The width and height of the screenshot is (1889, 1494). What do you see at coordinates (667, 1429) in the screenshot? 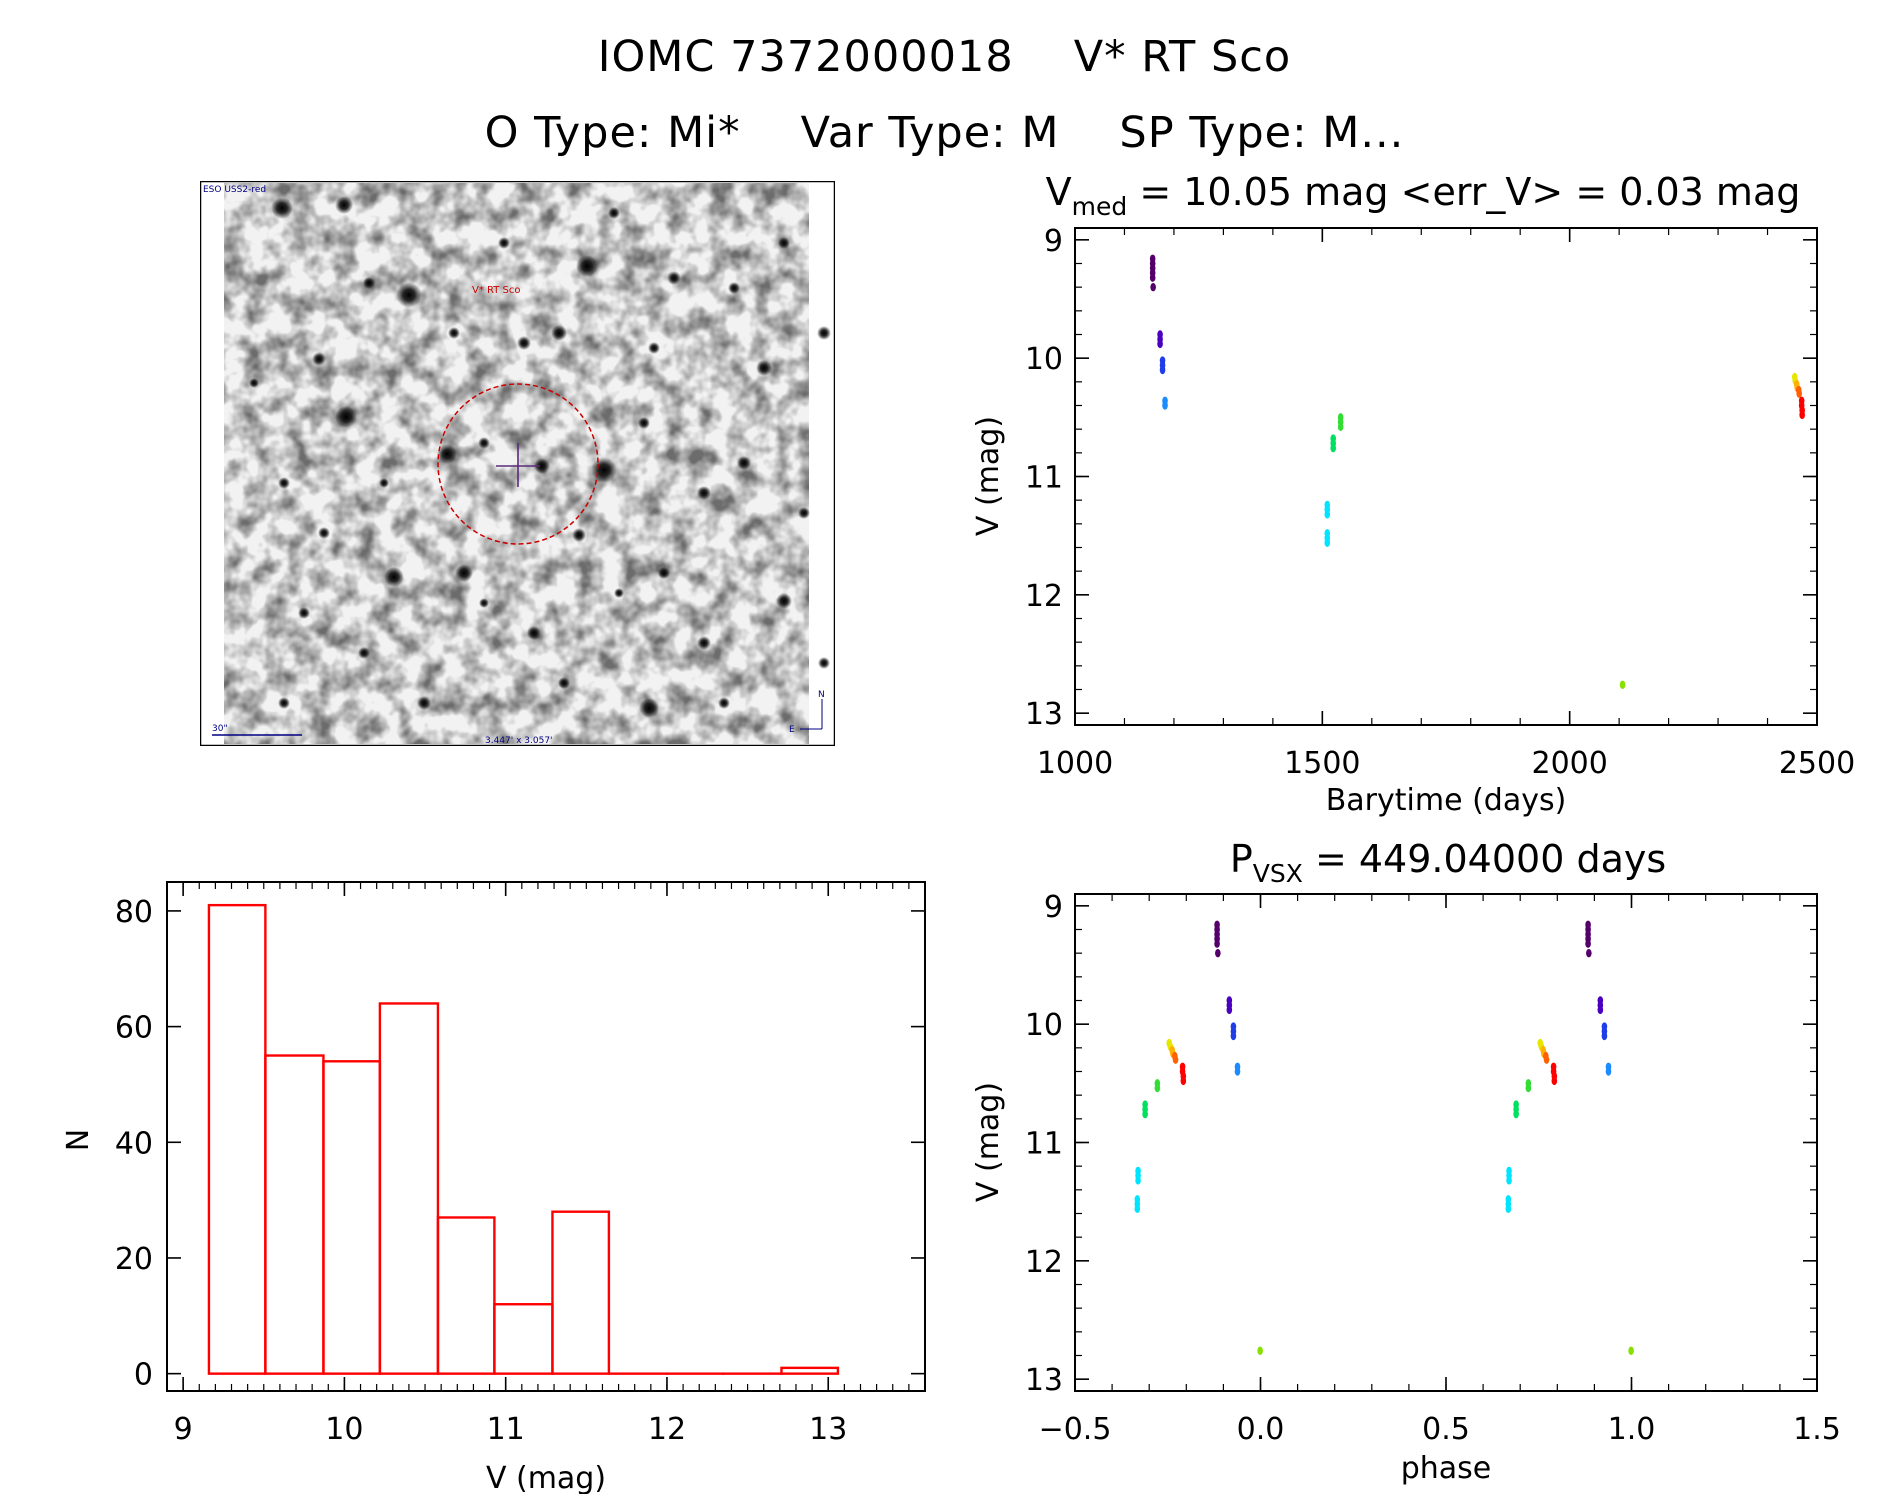
I see `x-tick-label: 12` at bounding box center [667, 1429].